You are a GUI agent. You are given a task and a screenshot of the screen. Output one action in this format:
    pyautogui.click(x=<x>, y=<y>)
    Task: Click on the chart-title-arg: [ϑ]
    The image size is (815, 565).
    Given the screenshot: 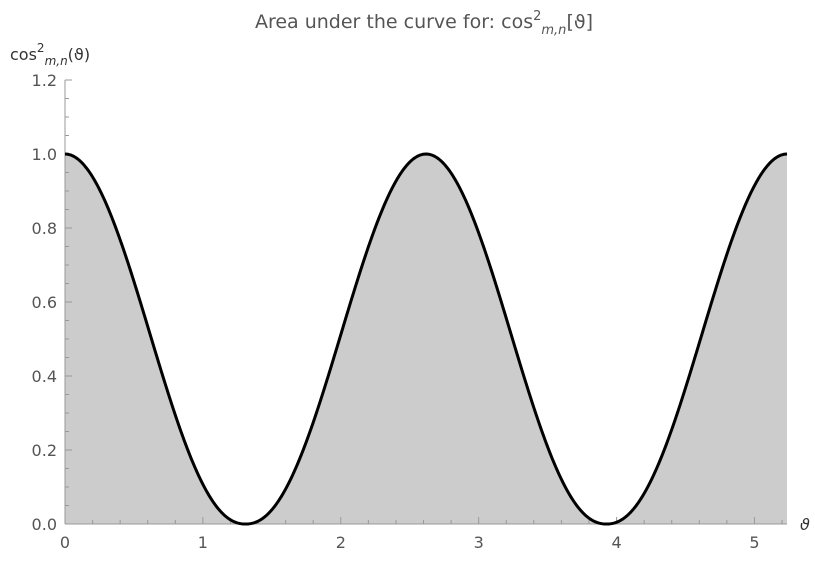 What is the action you would take?
    pyautogui.click(x=579, y=22)
    